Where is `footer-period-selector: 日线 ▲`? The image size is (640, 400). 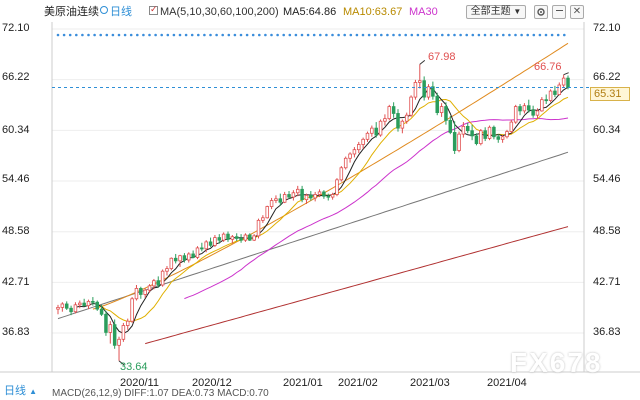 footer-period-selector: 日线 ▲ is located at coordinates (20, 390).